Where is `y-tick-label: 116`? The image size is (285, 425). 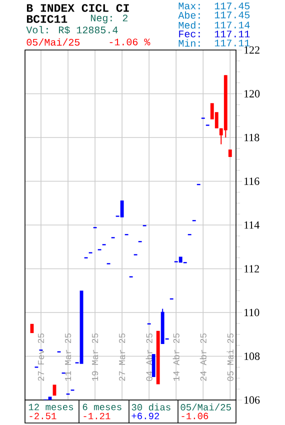 y-tick-label: 116 is located at coordinates (252, 181).